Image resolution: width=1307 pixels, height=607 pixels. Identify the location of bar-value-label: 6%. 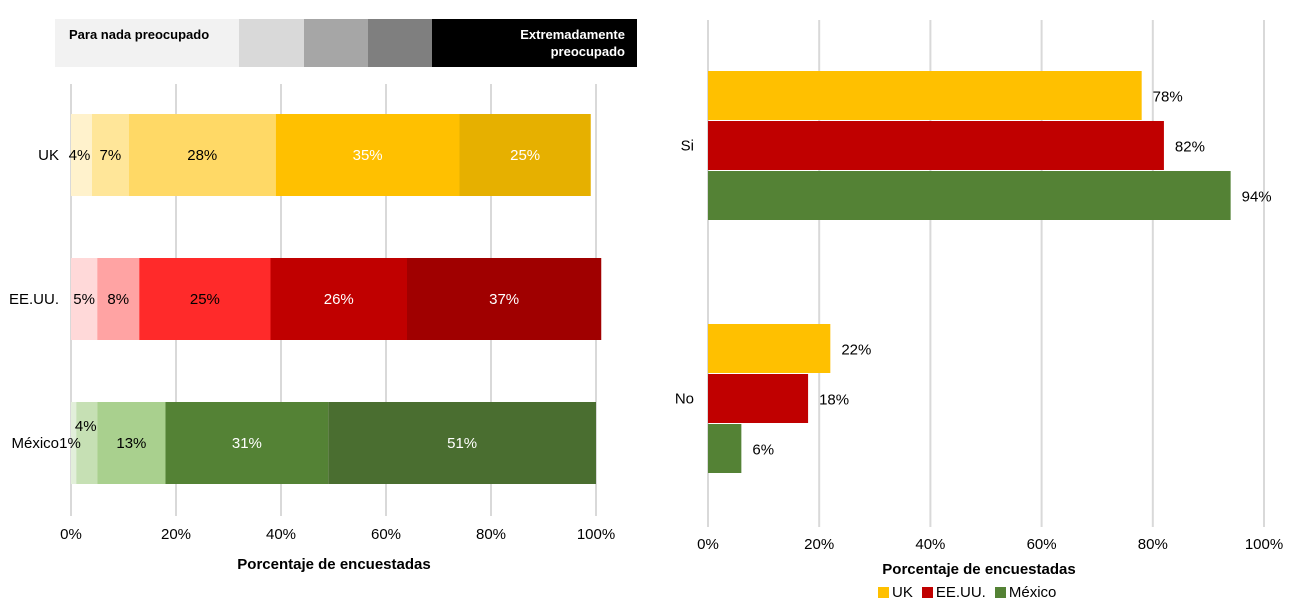
(763, 450).